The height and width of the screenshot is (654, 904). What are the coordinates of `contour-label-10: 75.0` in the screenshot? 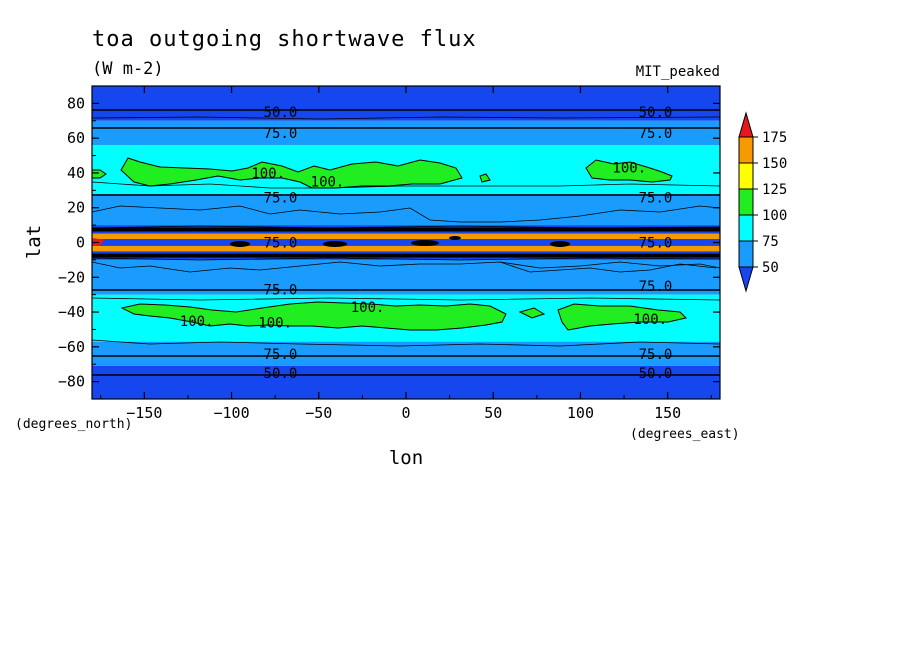 It's located at (656, 244).